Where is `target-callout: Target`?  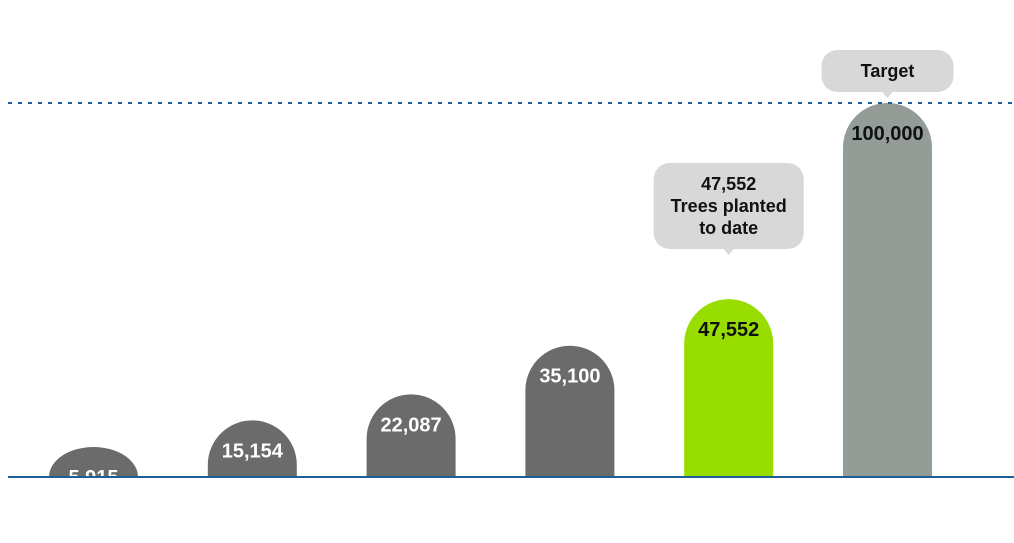 target-callout: Target is located at coordinates (887, 74).